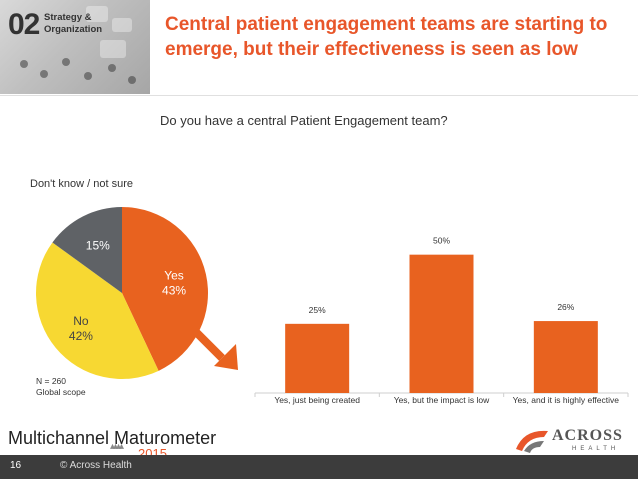 The width and height of the screenshot is (638, 479). I want to click on pie-chart-title: Don't know / not sure, so click(81, 184).